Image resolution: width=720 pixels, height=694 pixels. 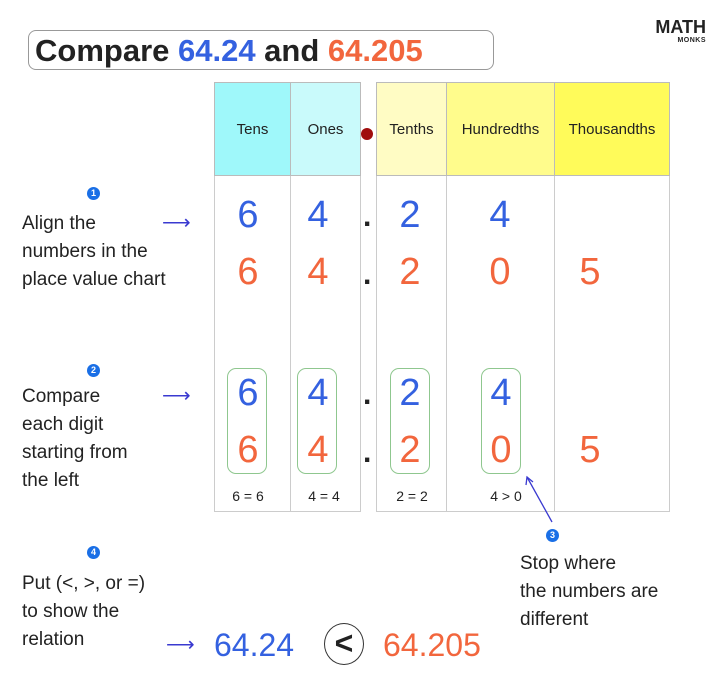 What do you see at coordinates (411, 129) in the screenshot?
I see `header-tenths: Tenths` at bounding box center [411, 129].